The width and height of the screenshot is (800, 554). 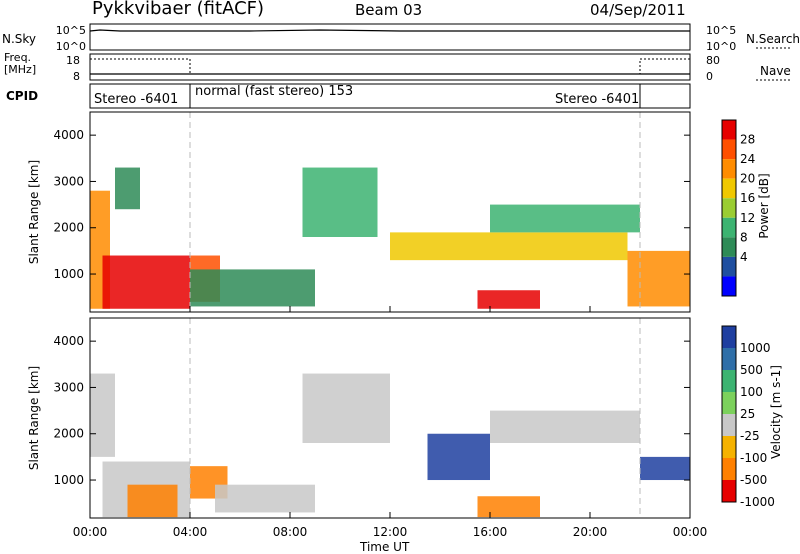 What do you see at coordinates (178, 9) in the screenshot?
I see `station-title: Pykkvibaer (fitACF)` at bounding box center [178, 9].